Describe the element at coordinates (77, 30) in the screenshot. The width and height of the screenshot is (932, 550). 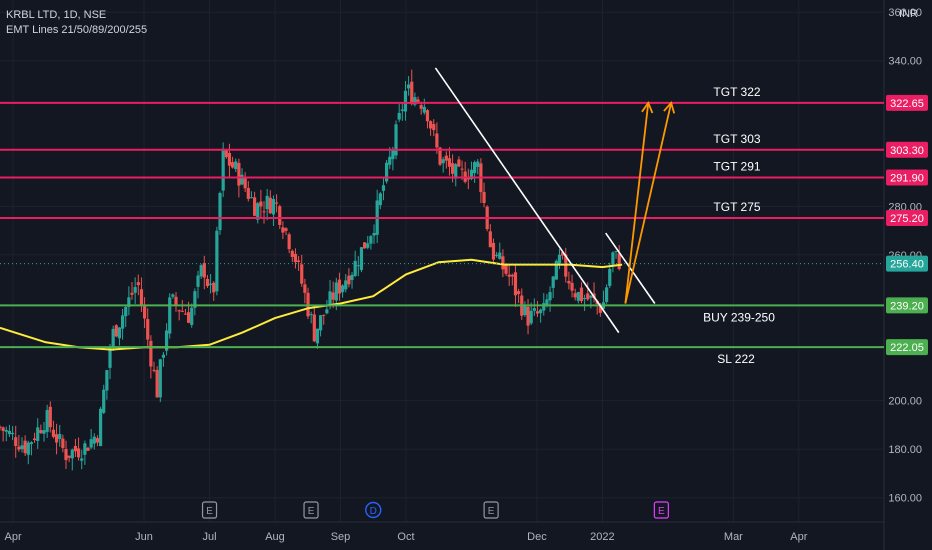
I see `indicator-legend: EMT Lines 21/50/89/200/255` at that location.